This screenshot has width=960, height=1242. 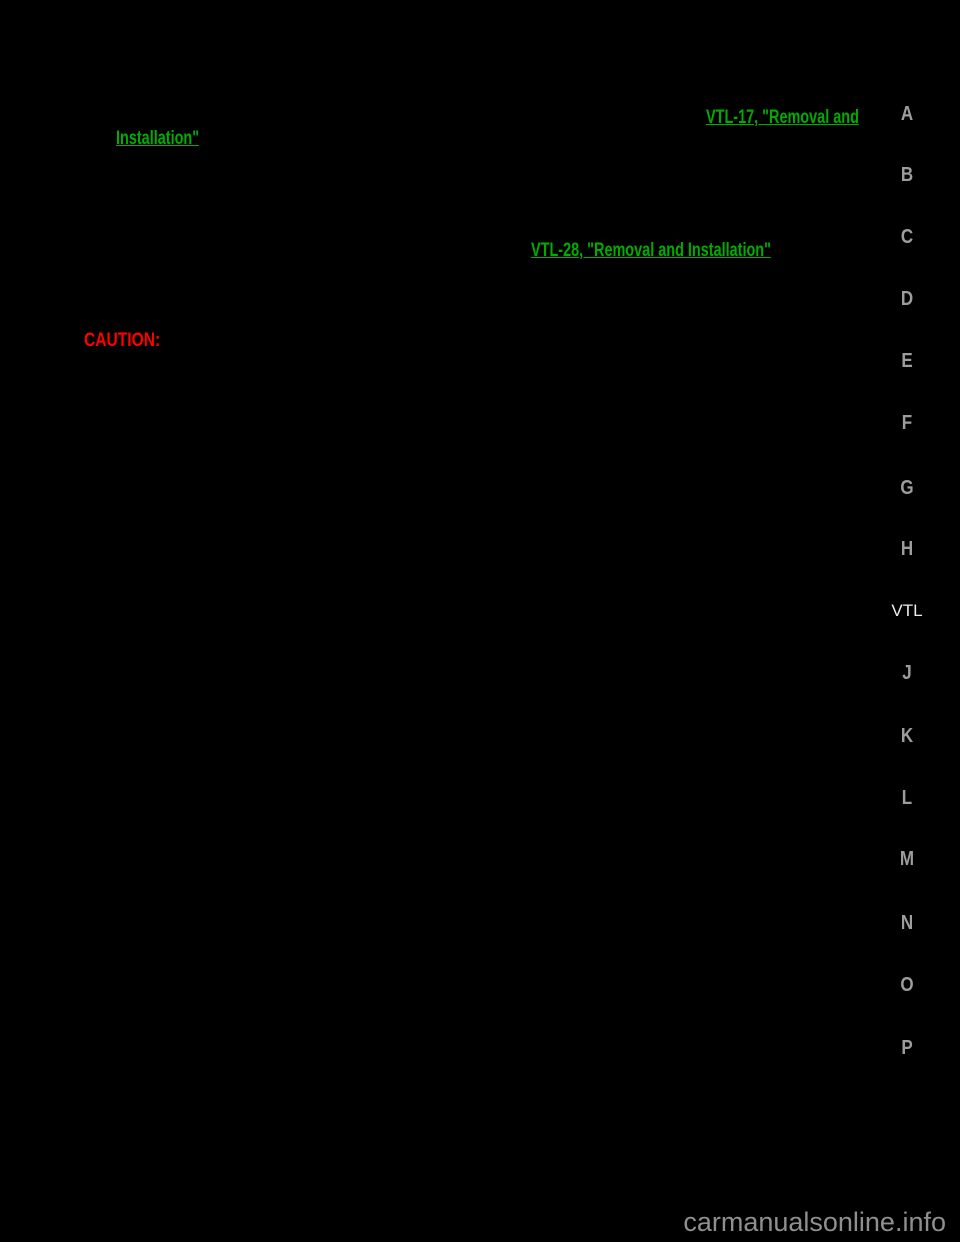 What do you see at coordinates (782, 117) in the screenshot?
I see `link-vtl-17-removal-installation-line1: VTL-17, "Removal and` at bounding box center [782, 117].